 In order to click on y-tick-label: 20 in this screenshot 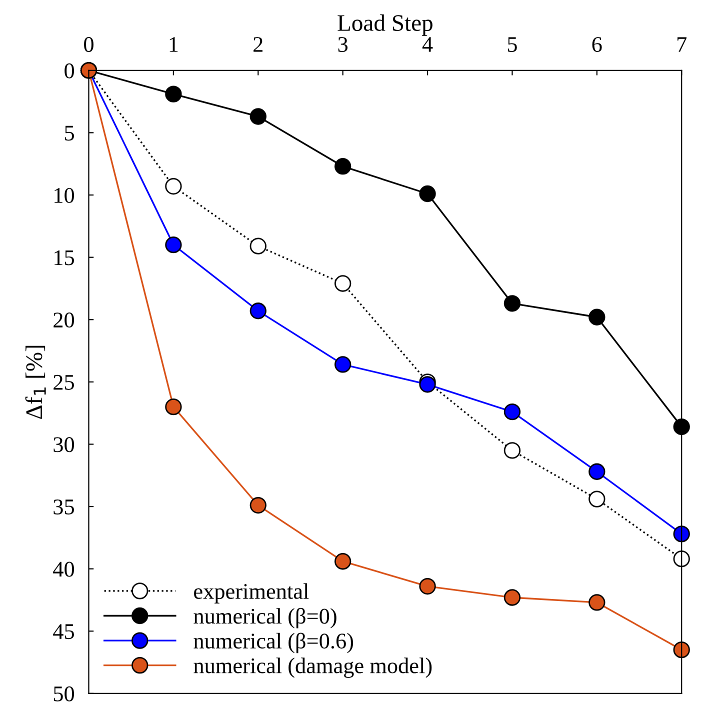, I will do `click(64, 320)`.